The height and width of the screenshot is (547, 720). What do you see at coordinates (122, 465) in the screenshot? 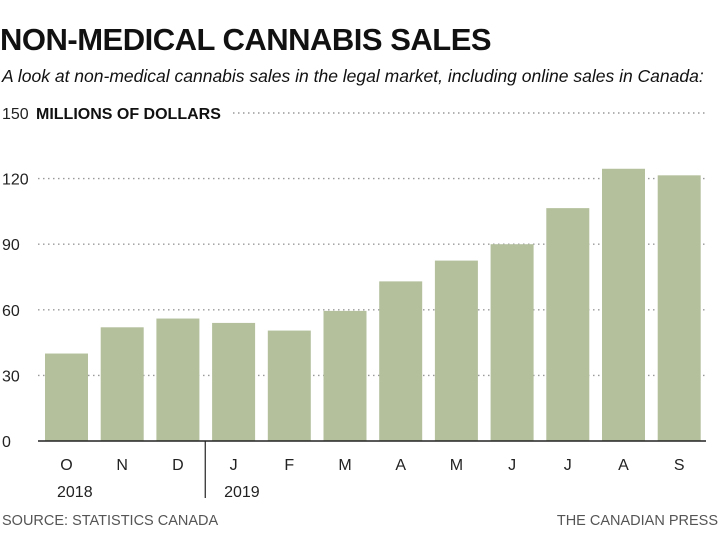
I see `x-tick-label: N` at bounding box center [122, 465].